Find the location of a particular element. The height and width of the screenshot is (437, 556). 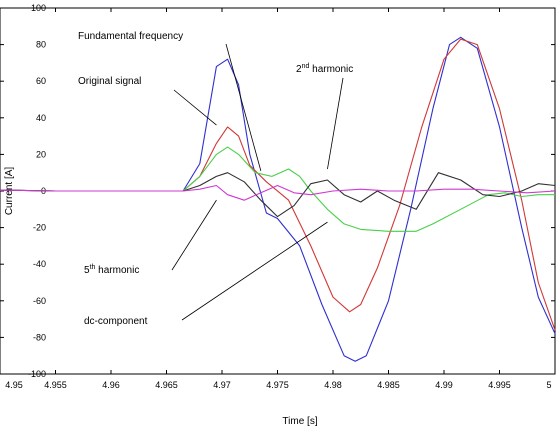

annotation-text: Original signal is located at coordinates (109, 81).